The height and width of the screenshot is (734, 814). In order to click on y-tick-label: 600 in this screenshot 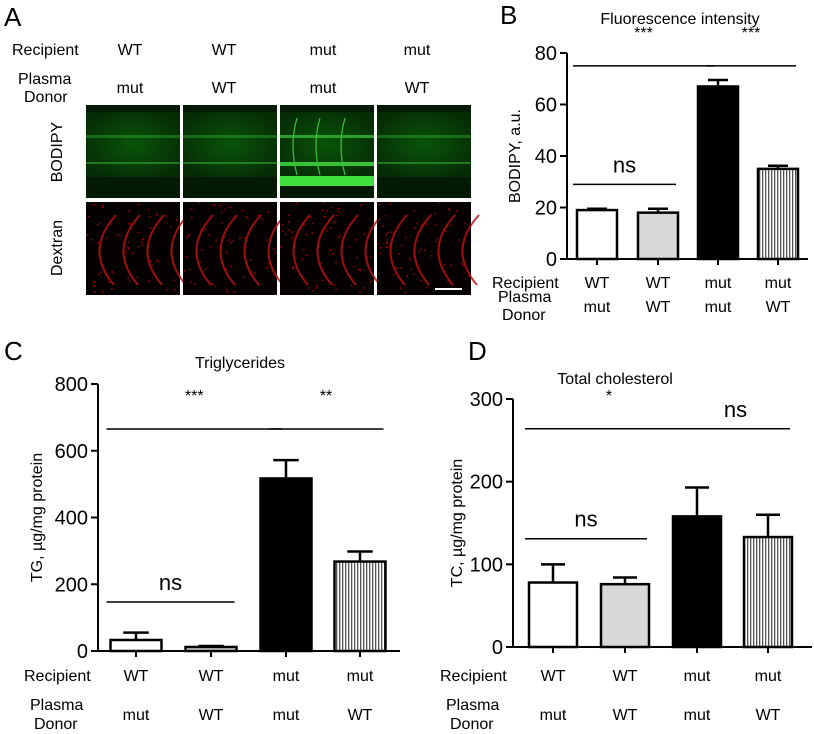, I will do `click(71, 452)`.